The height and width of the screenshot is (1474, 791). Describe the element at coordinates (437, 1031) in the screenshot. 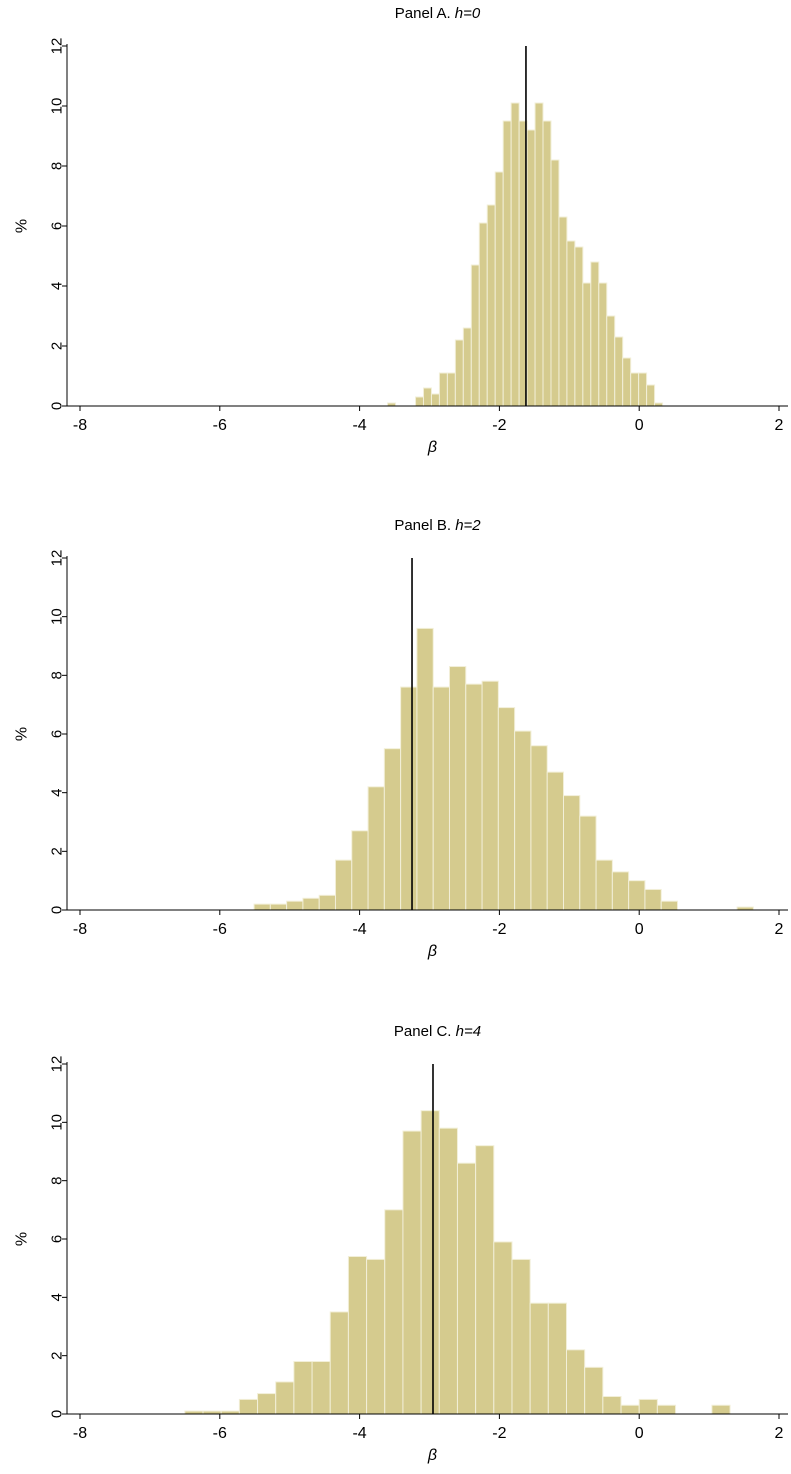

I see `panel-title: Panel C. h=4` at that location.